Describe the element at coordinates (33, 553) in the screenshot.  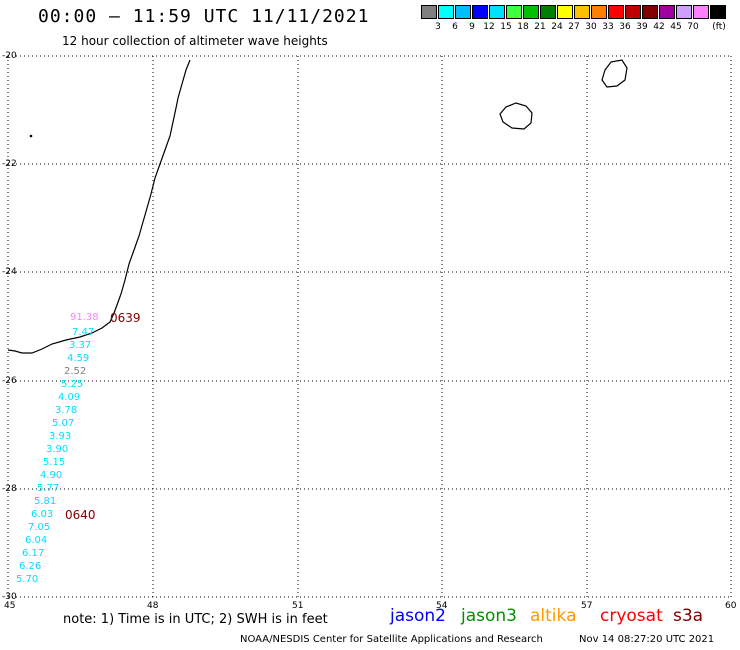
I see `wave-height-value: 6.17` at that location.